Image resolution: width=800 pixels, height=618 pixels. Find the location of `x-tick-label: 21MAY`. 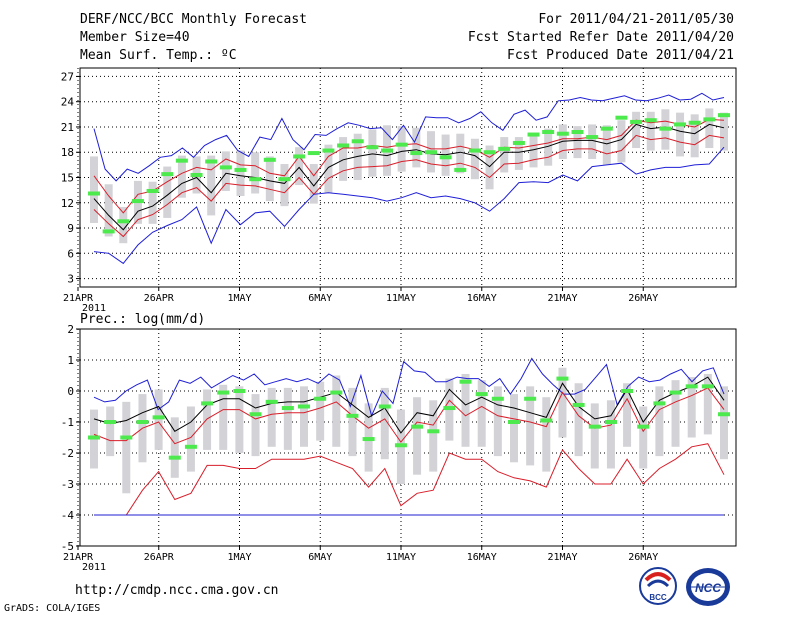

x-tick-label: 21MAY is located at coordinates (562, 557).